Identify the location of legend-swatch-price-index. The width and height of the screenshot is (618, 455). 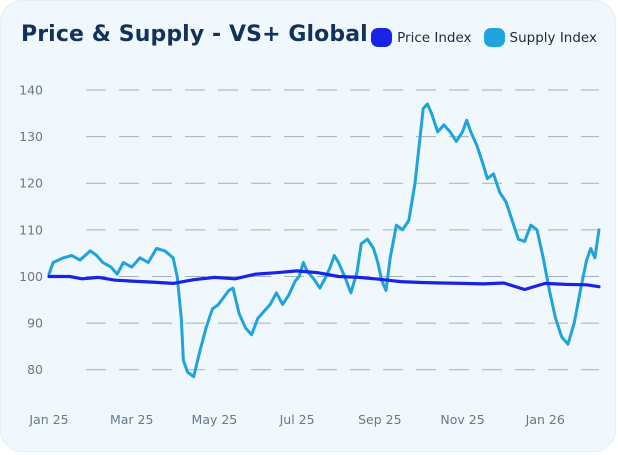
(382, 37).